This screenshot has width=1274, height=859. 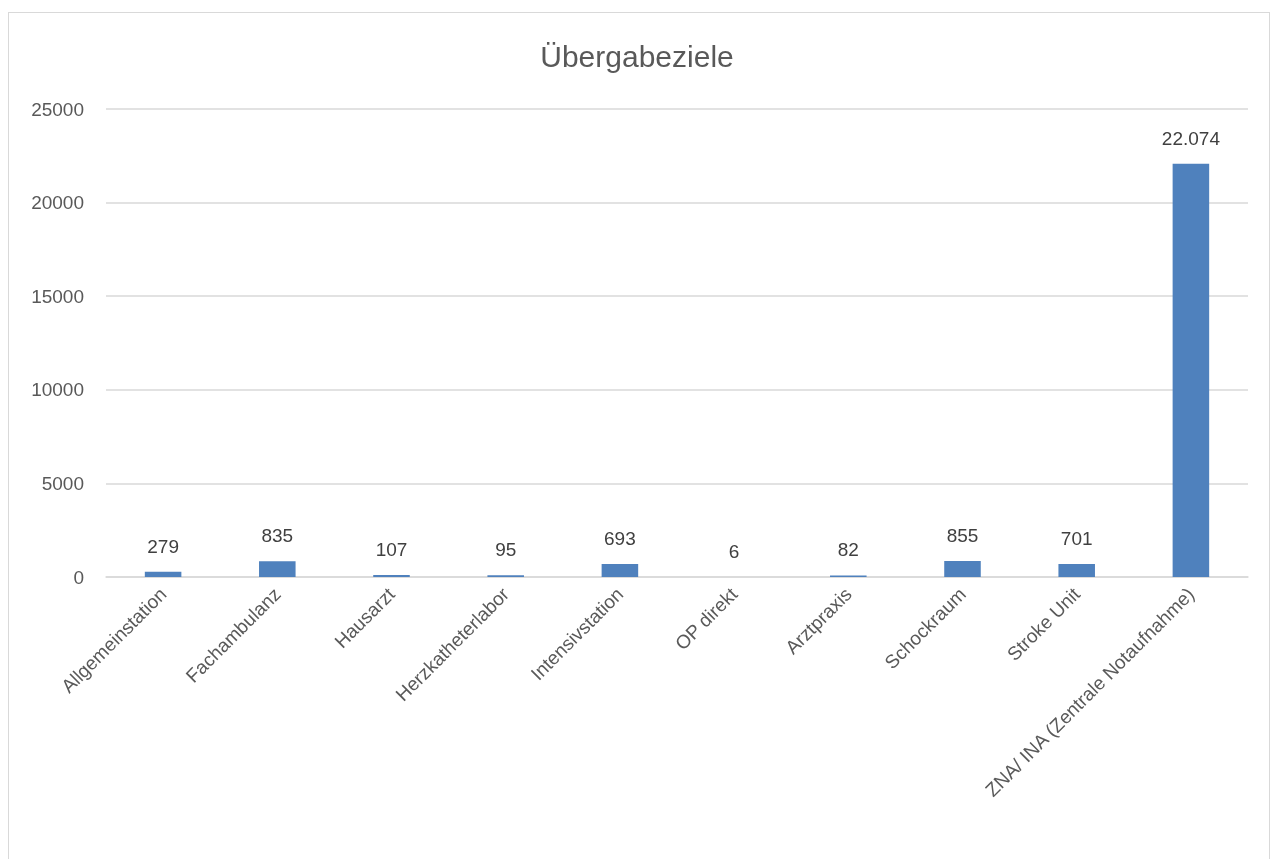 What do you see at coordinates (620, 539) in the screenshot?
I see `data-label: 693` at bounding box center [620, 539].